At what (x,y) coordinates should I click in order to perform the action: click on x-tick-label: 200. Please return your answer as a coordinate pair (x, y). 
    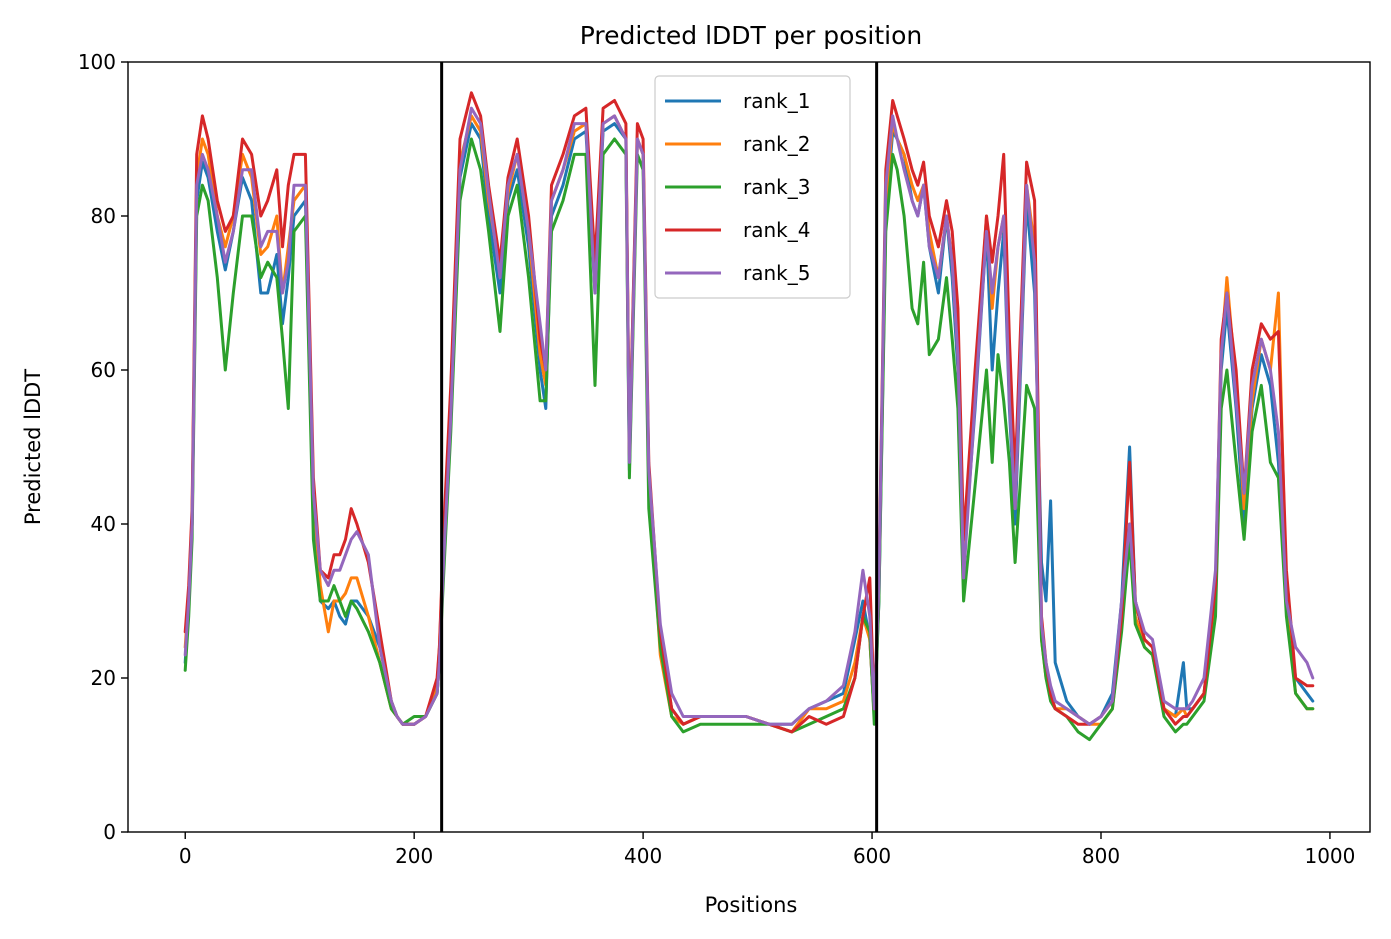
    Looking at the image, I should click on (414, 856).